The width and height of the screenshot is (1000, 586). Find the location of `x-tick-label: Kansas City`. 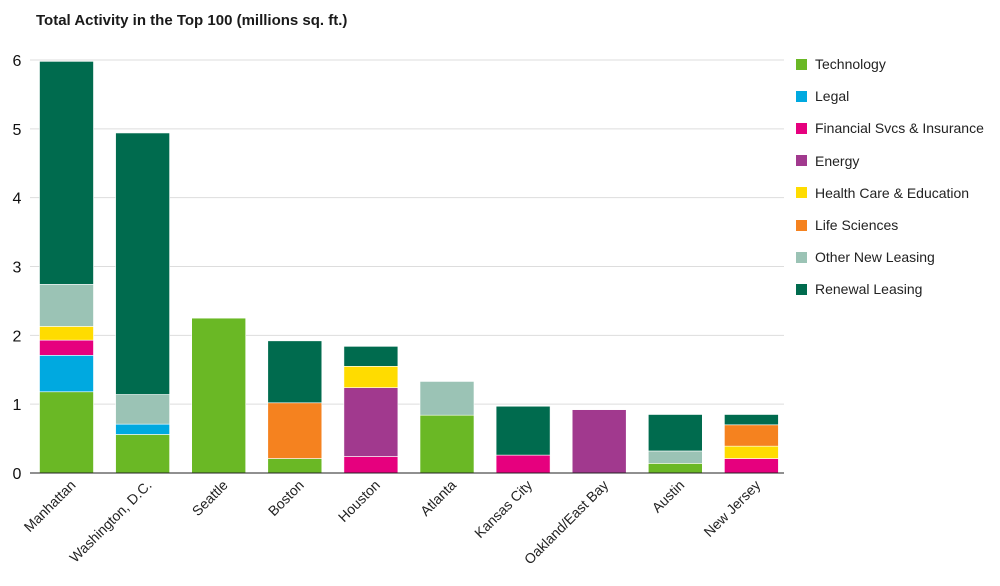

x-tick-label: Kansas City is located at coordinates (503, 509).